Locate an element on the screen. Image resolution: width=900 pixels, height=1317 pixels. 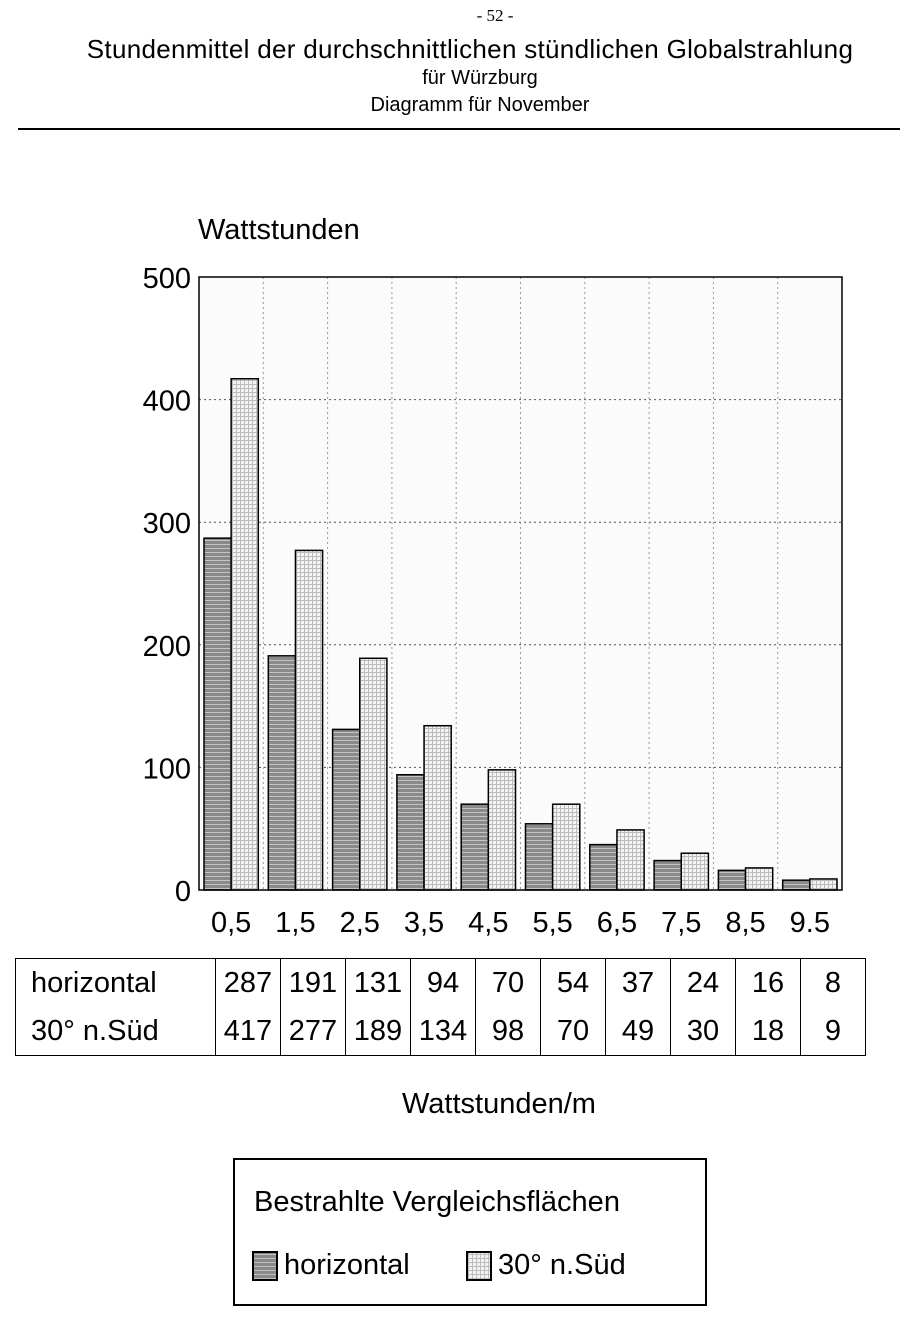
y-axis-label: Wattstunden is located at coordinates (279, 230).